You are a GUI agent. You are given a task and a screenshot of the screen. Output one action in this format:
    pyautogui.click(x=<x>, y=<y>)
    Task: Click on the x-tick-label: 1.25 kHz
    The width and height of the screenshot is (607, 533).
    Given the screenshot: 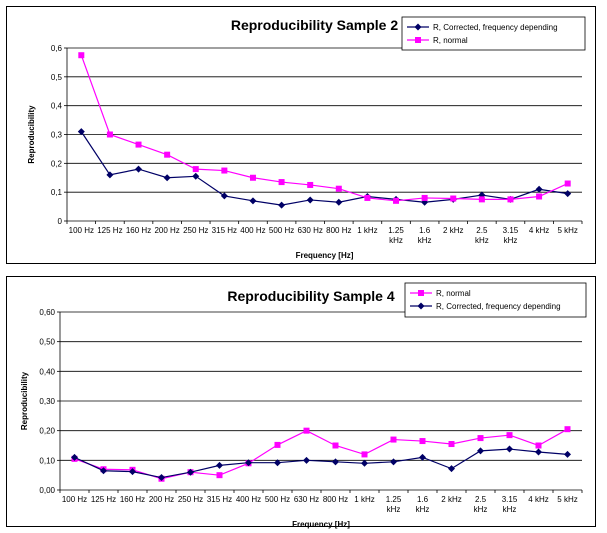 What is the action you would take?
    pyautogui.click(x=394, y=504)
    